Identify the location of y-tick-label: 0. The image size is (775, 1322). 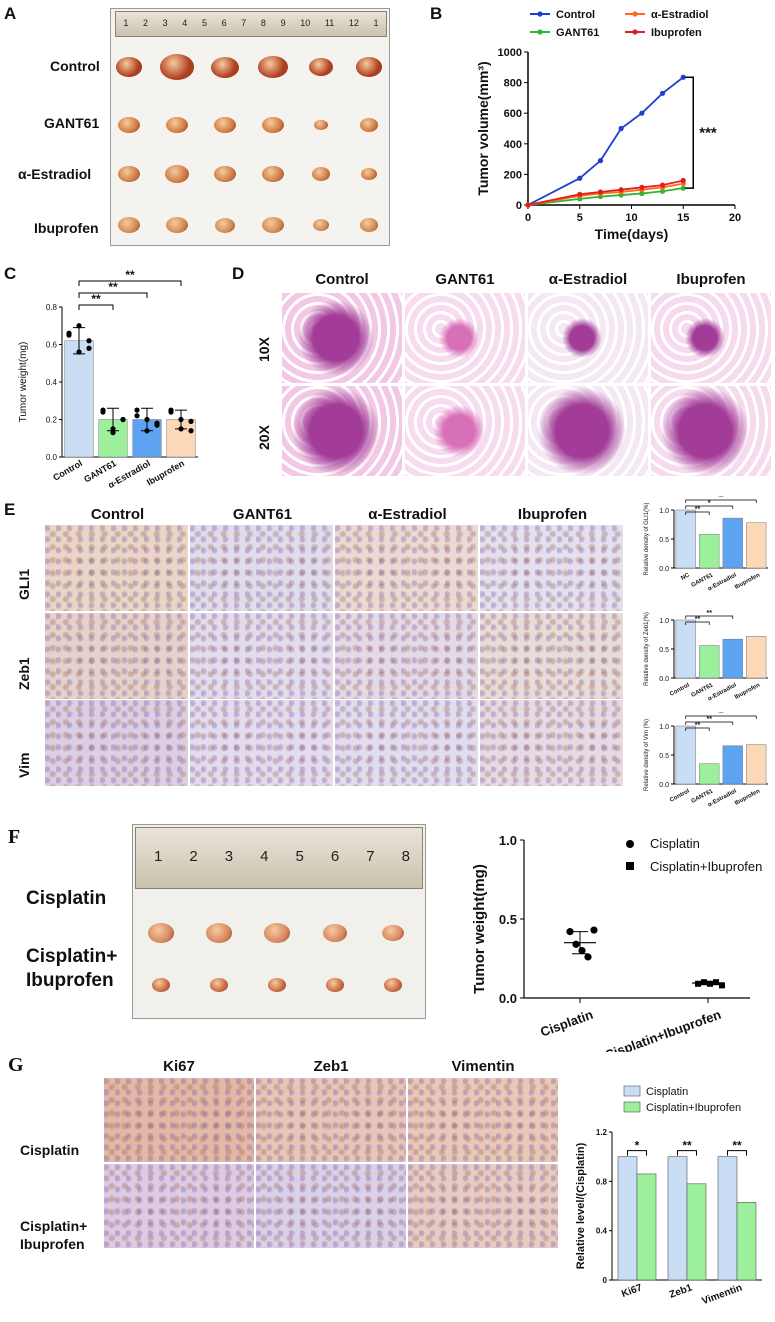
(519, 206).